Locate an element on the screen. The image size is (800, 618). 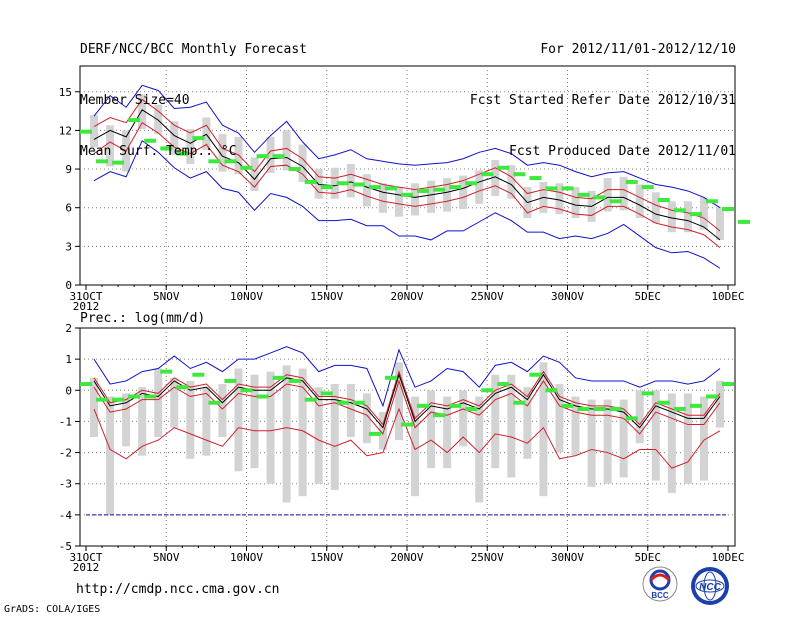
y-tick-label: 2 is located at coordinates (68, 328).